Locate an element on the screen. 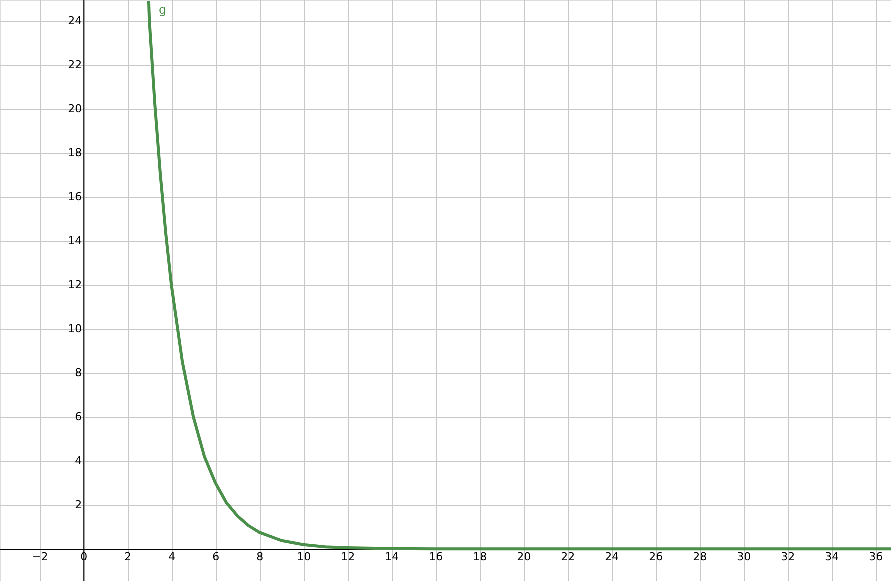 This screenshot has width=891, height=581. y-tick-label: 8 is located at coordinates (78, 373).